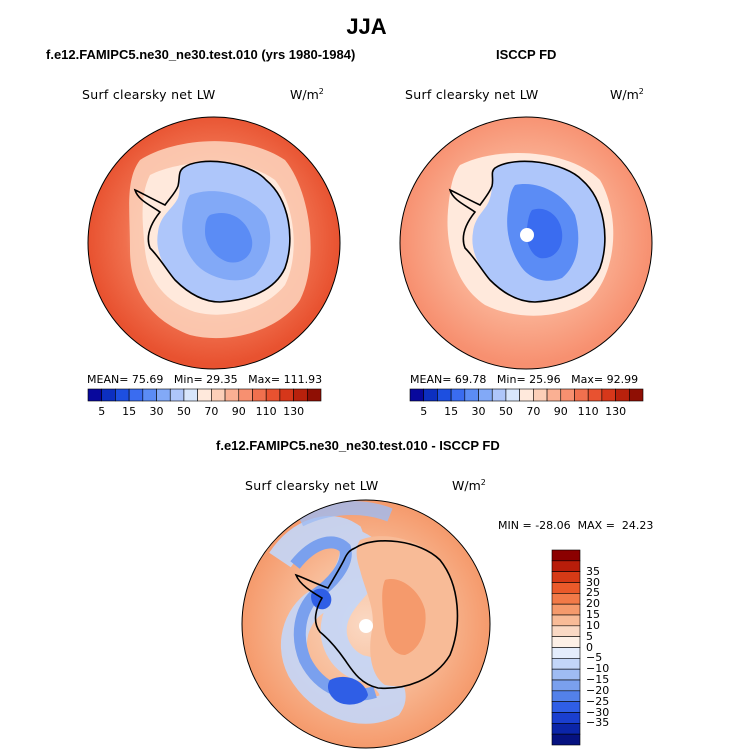 This screenshot has height=752, width=733. Describe the element at coordinates (598, 701) in the screenshot. I see `colorbar-tick-label: −25` at that location.